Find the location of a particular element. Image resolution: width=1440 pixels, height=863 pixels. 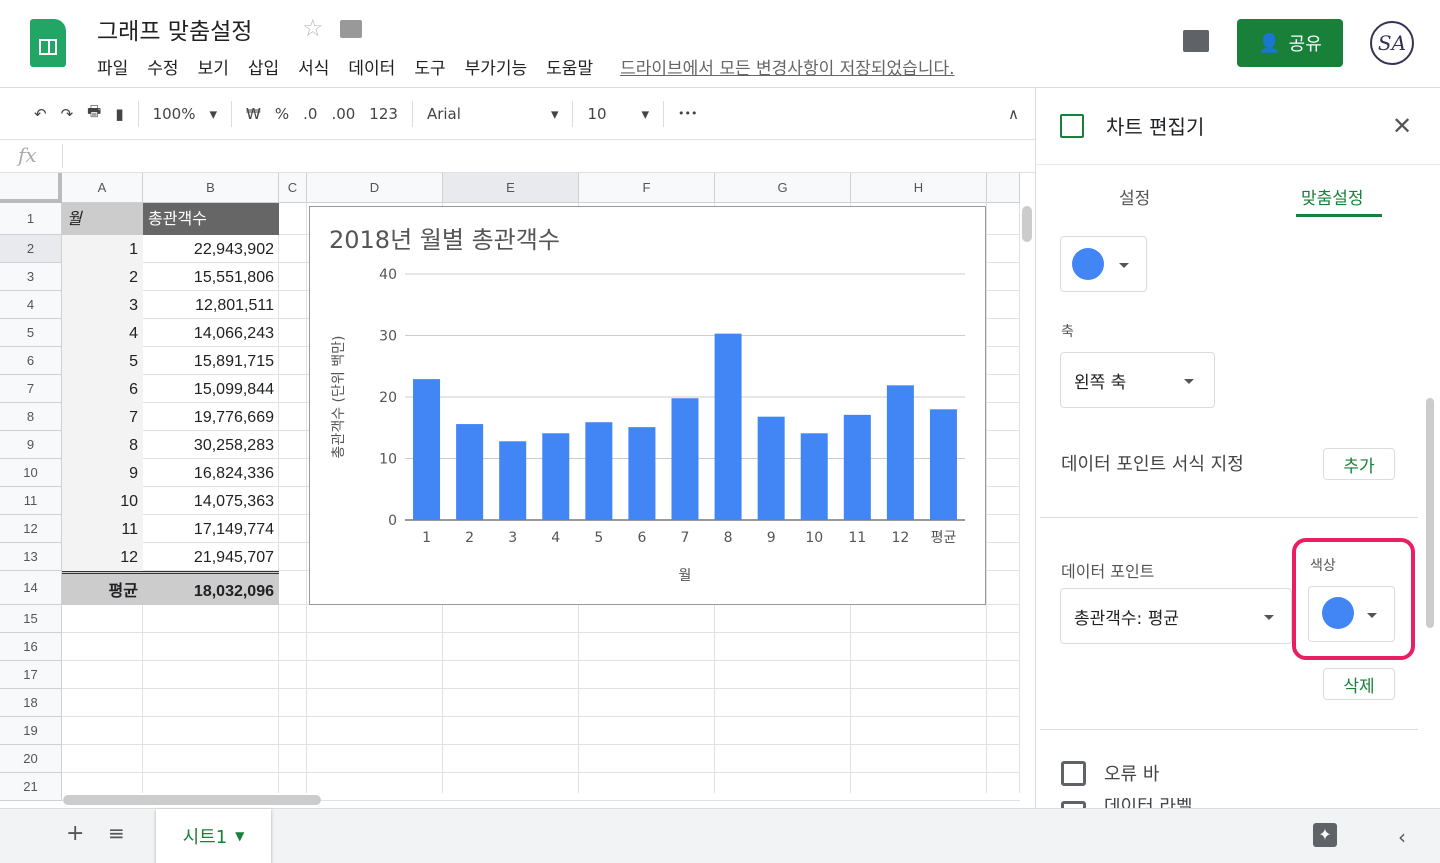

horizontal-scrollbar is located at coordinates (192, 800).